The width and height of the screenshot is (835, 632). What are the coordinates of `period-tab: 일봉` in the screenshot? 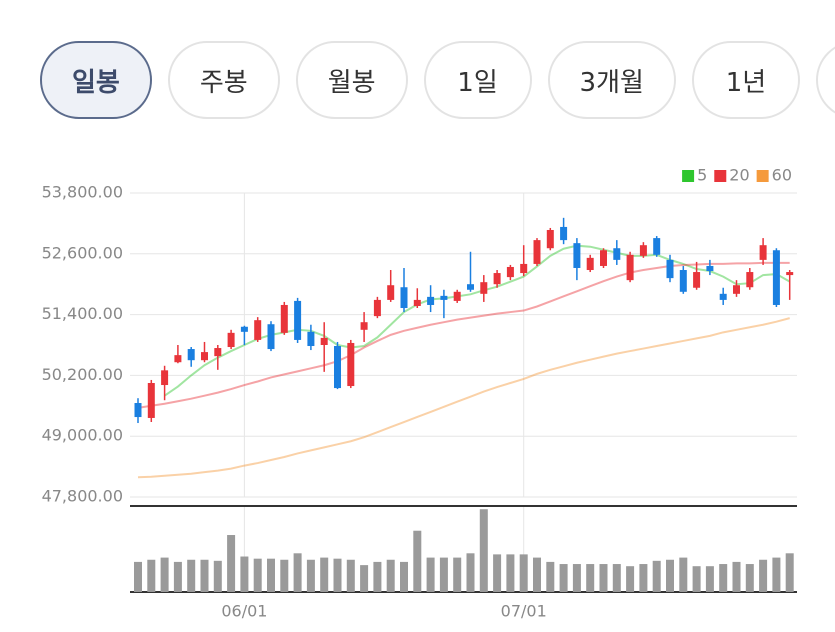 It's located at (96, 80).